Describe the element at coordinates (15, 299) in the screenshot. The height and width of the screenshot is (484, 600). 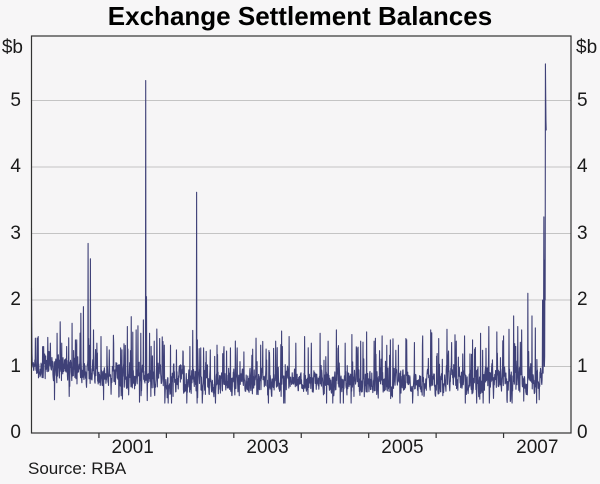
I see `y-tick-label-left: 2` at that location.